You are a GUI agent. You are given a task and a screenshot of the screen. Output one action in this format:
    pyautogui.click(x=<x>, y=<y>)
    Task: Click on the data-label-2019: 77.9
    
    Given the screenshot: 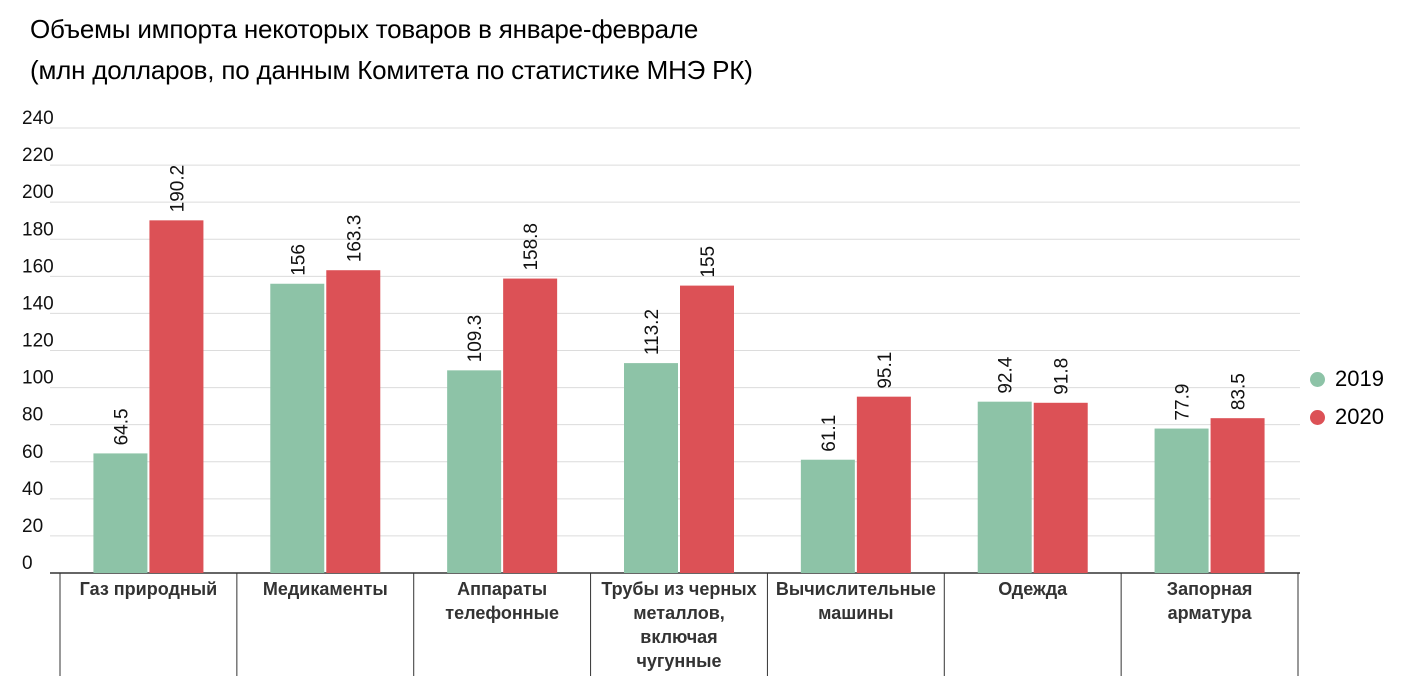 What is the action you would take?
    pyautogui.click(x=1183, y=402)
    